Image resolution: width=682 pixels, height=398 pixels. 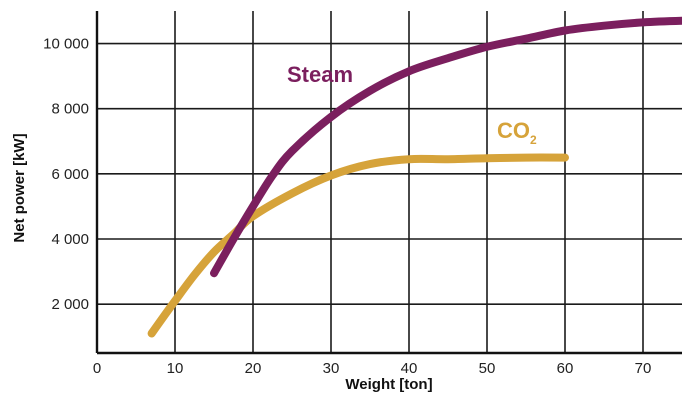 I want to click on x-tick-label: 40, so click(x=409, y=368).